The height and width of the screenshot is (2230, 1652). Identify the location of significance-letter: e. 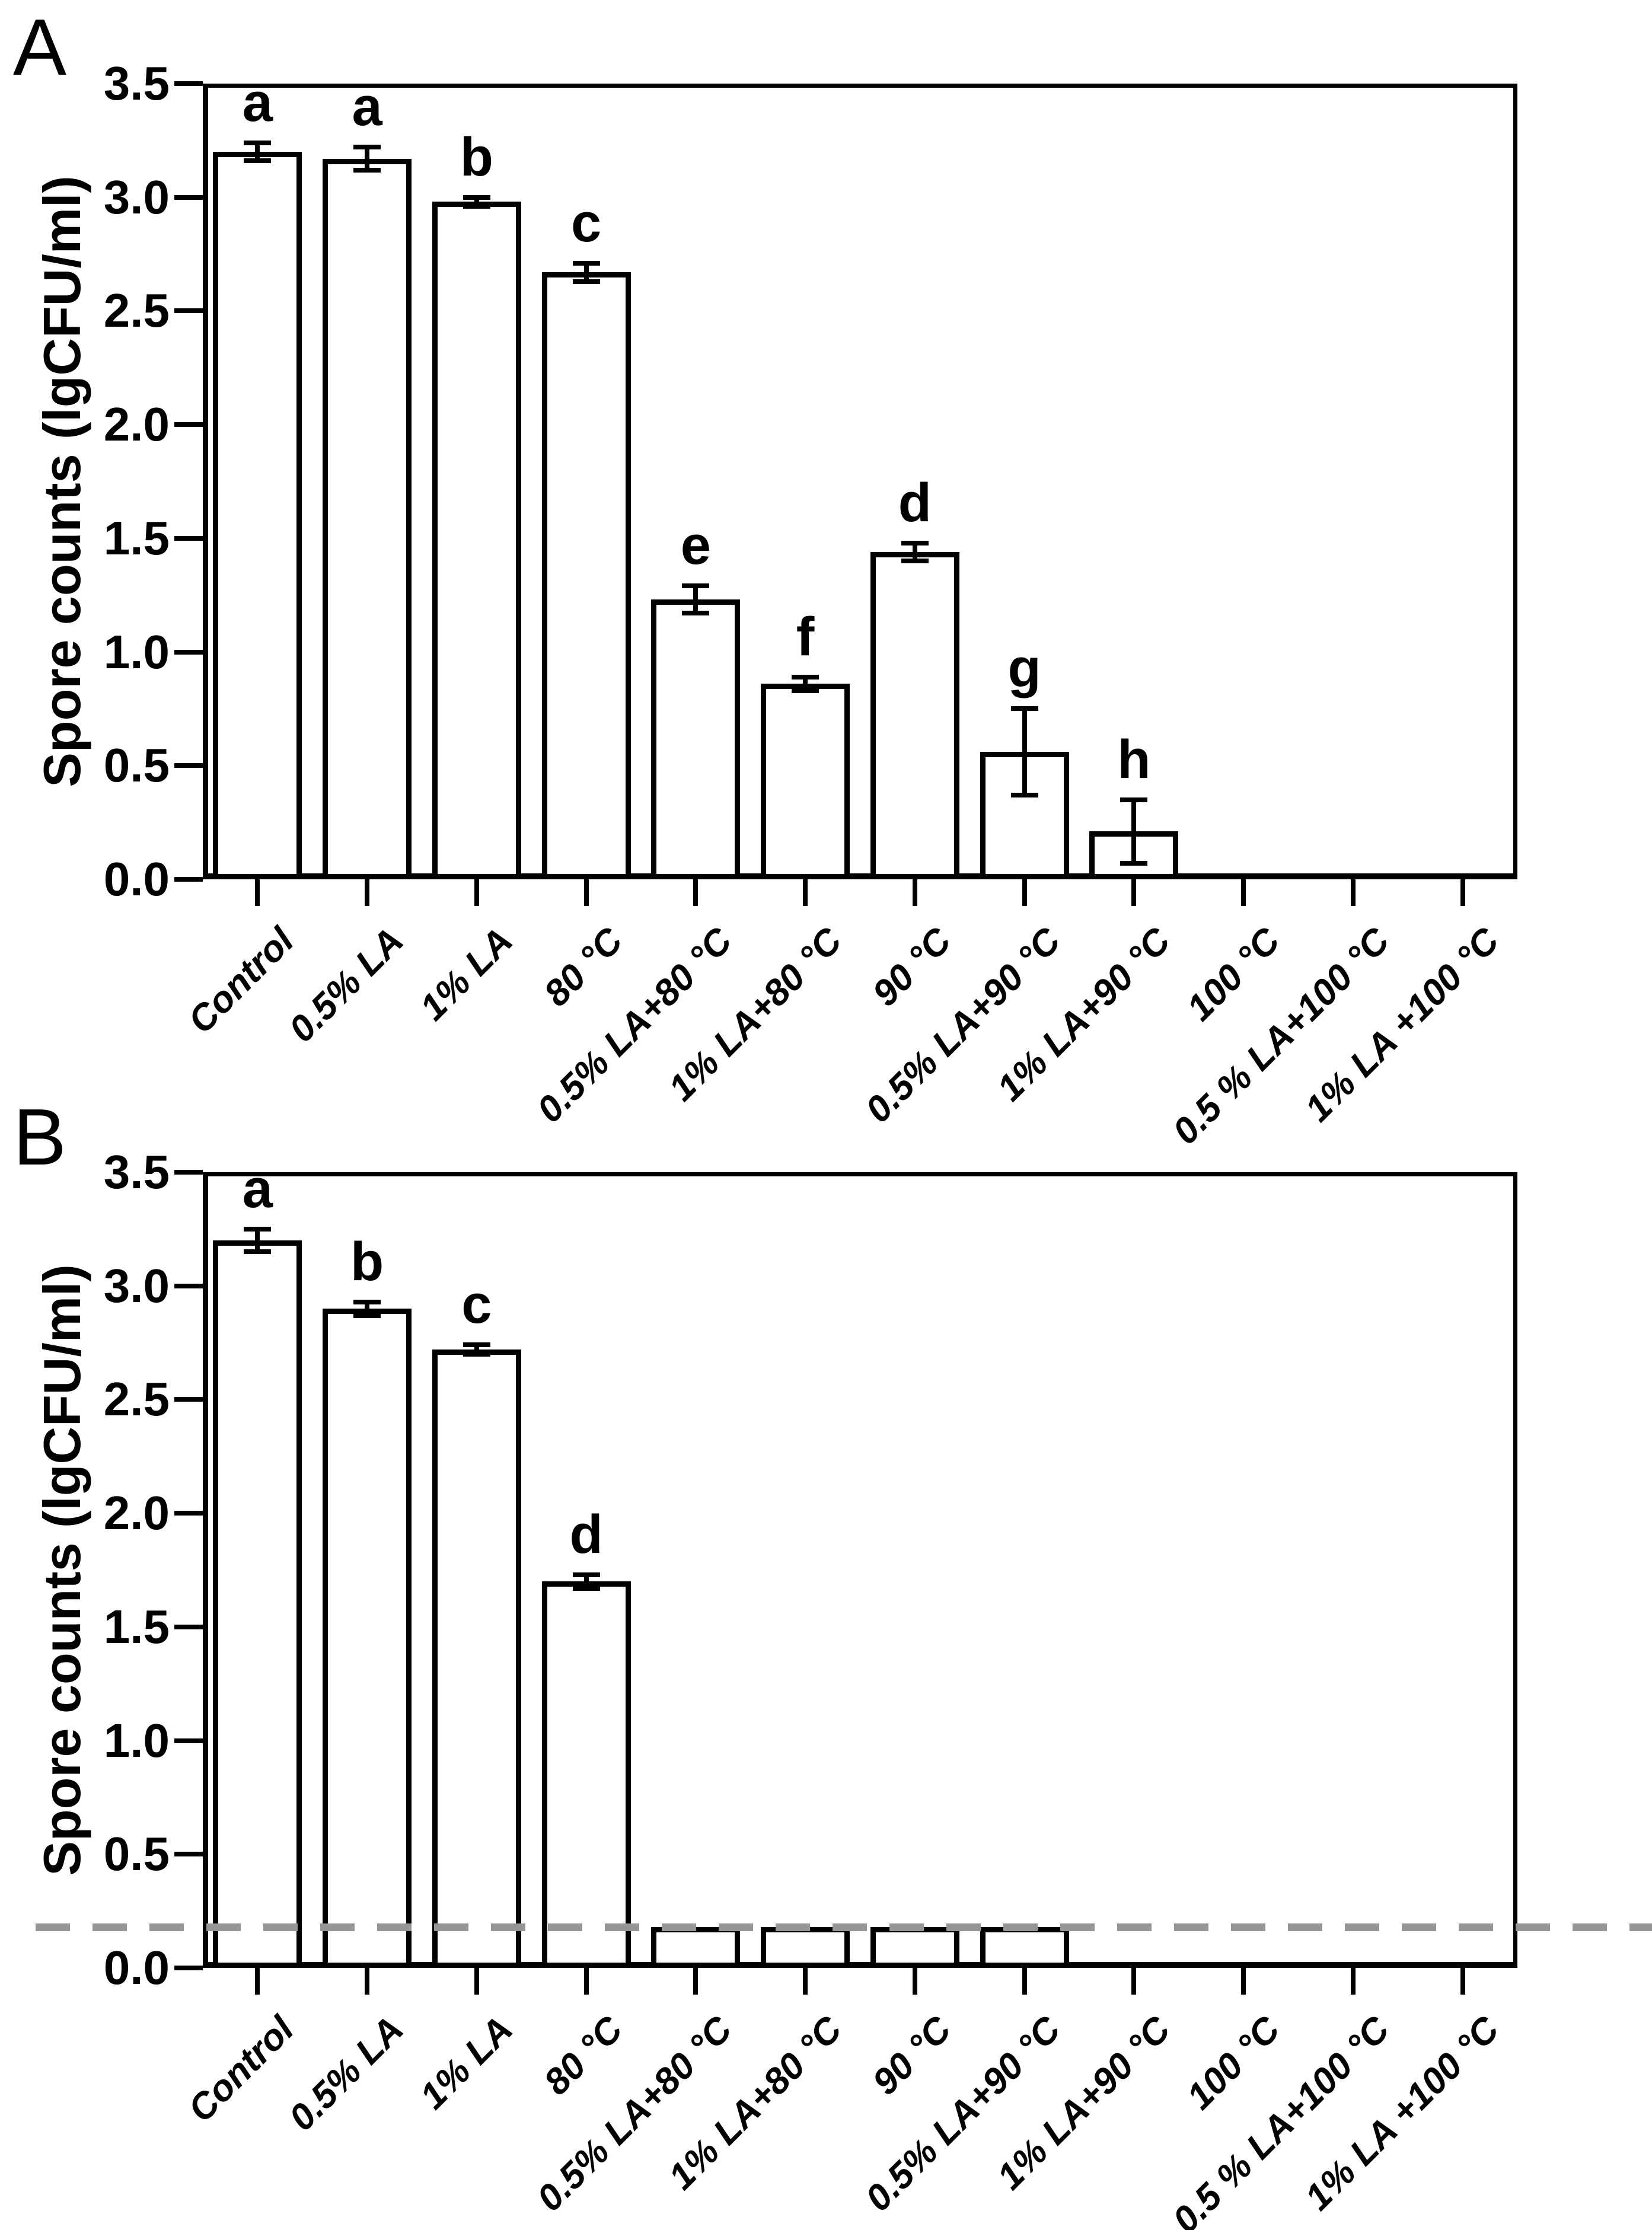
(695, 545).